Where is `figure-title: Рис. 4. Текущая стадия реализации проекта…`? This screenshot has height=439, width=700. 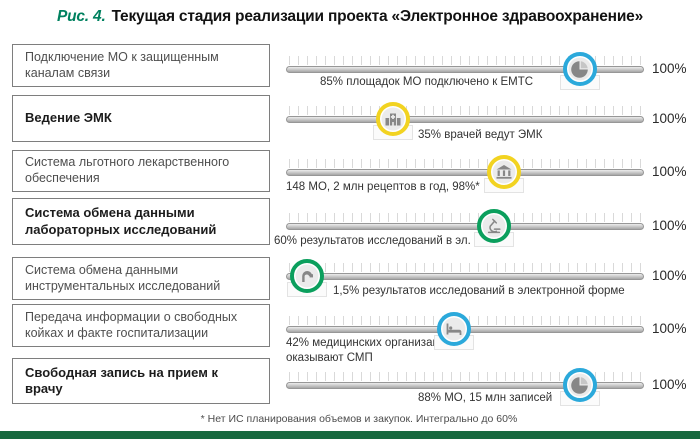 figure-title: Рис. 4. Текущая стадия реализации проекта… is located at coordinates (350, 17).